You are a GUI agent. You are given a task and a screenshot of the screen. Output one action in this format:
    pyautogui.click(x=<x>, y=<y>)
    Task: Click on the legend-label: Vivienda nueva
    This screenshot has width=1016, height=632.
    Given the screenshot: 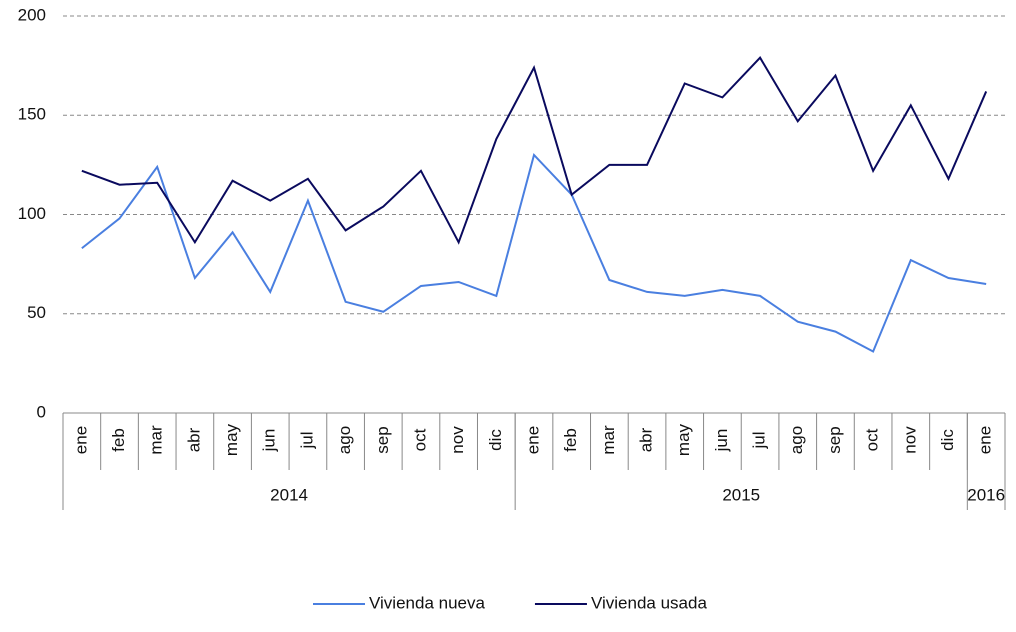 What is the action you would take?
    pyautogui.click(x=427, y=602)
    